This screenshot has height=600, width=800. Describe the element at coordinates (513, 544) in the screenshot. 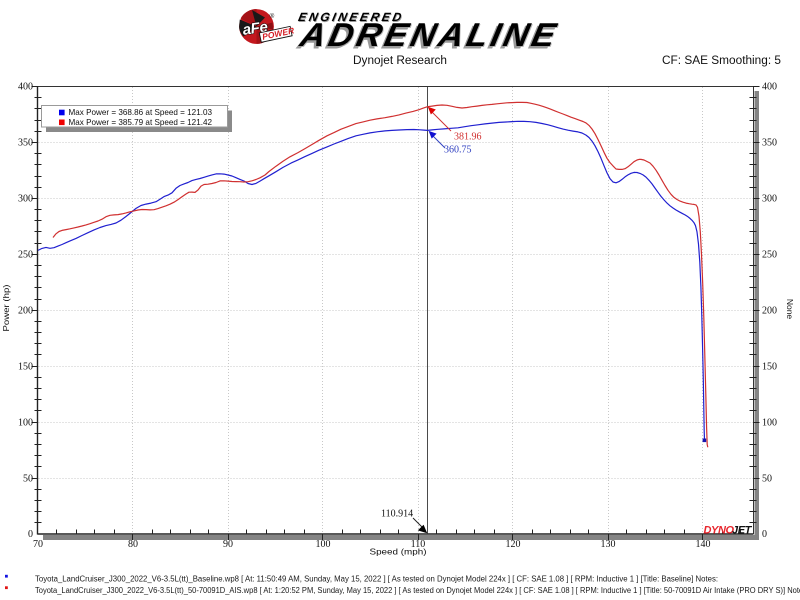

I see `svg-text: 120` at that location.